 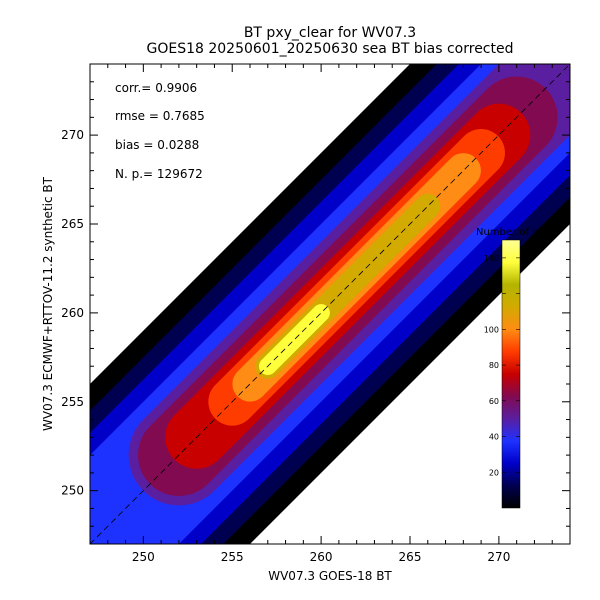 What do you see at coordinates (494, 401) in the screenshot?
I see `colorbar-tick-label: 60` at bounding box center [494, 401].